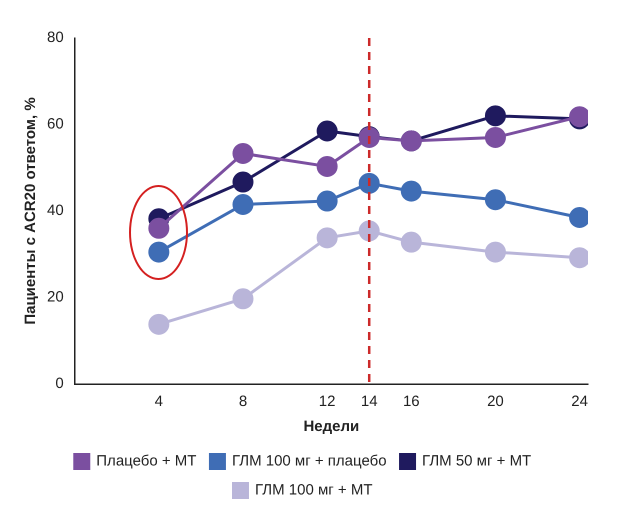  What do you see at coordinates (411, 401) in the screenshot?
I see `x-tick-label: 16` at bounding box center [411, 401].